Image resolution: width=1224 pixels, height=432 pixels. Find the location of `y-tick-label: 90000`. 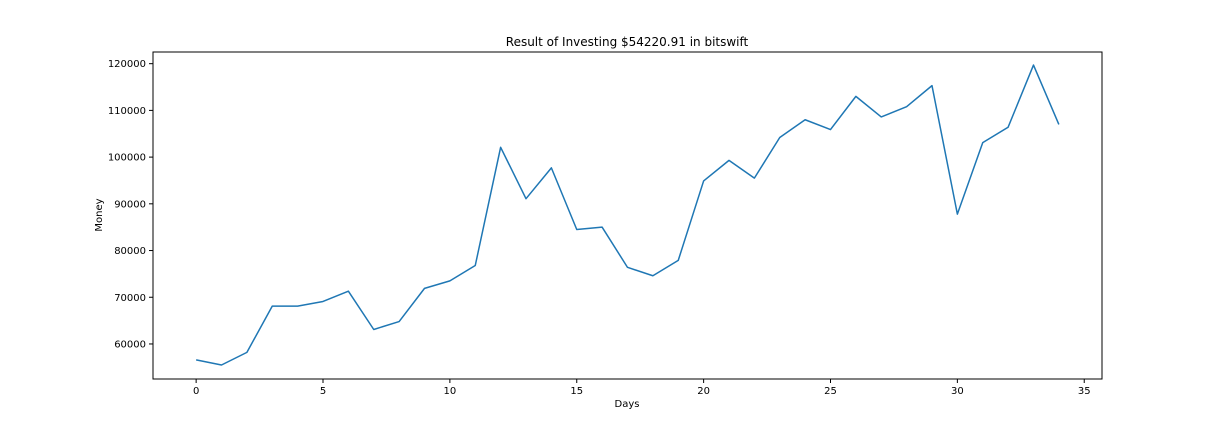

y-tick-label: 90000 is located at coordinates (130, 204).